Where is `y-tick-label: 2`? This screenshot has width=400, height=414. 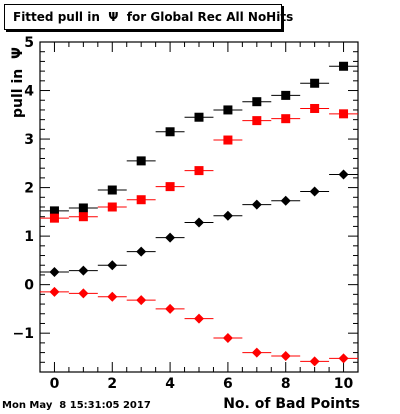
y-tick-label: 2 is located at coordinates (29, 189).